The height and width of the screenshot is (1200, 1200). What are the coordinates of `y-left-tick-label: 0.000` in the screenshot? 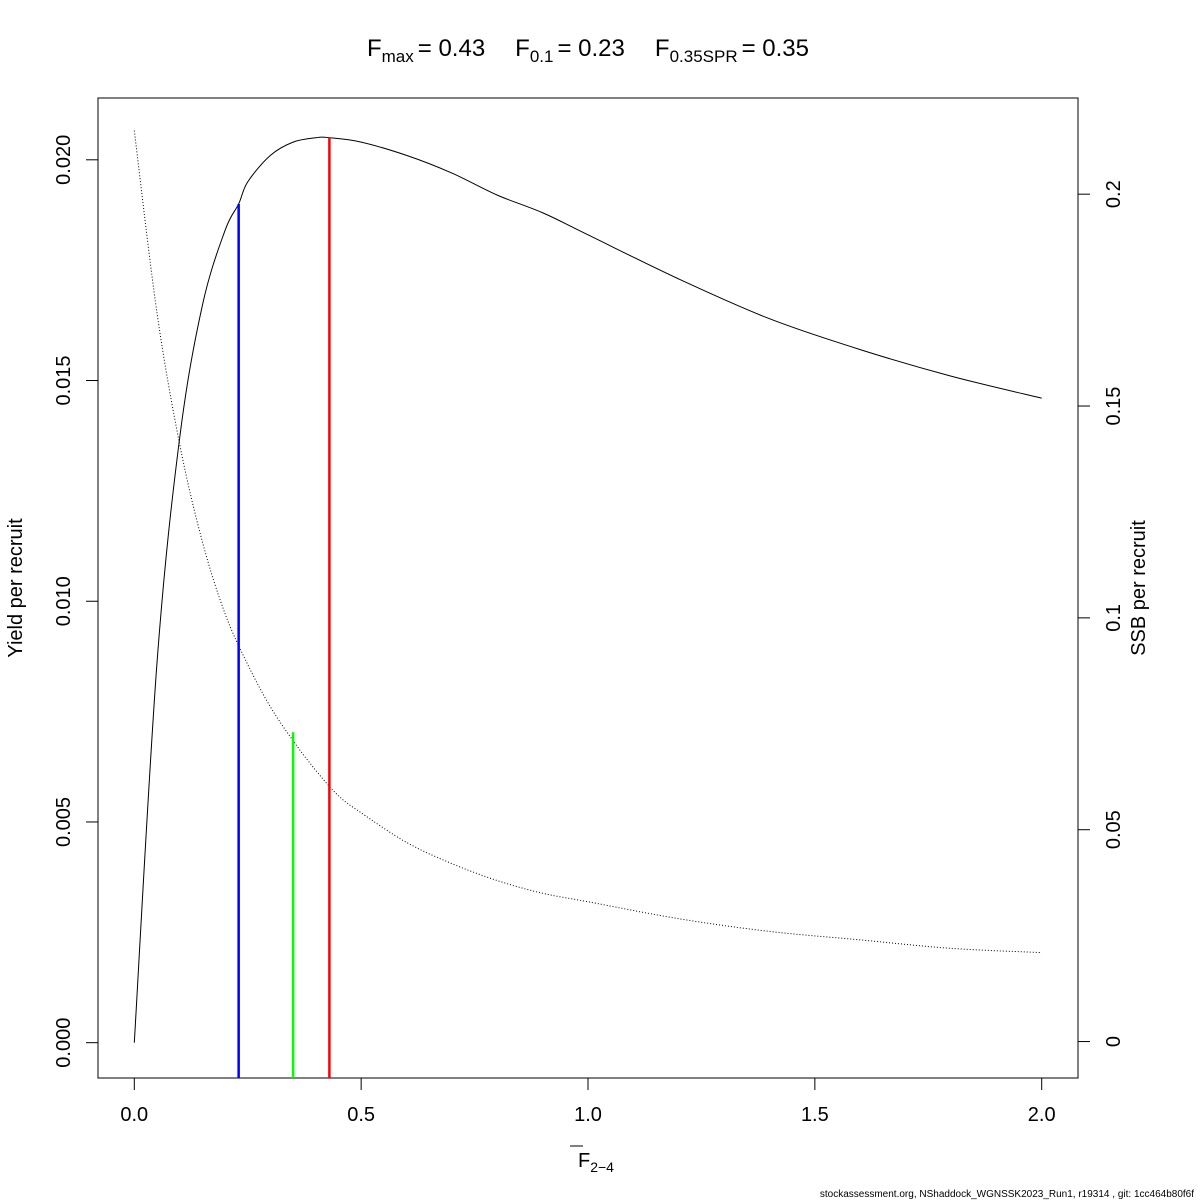 It's located at (64, 1043).